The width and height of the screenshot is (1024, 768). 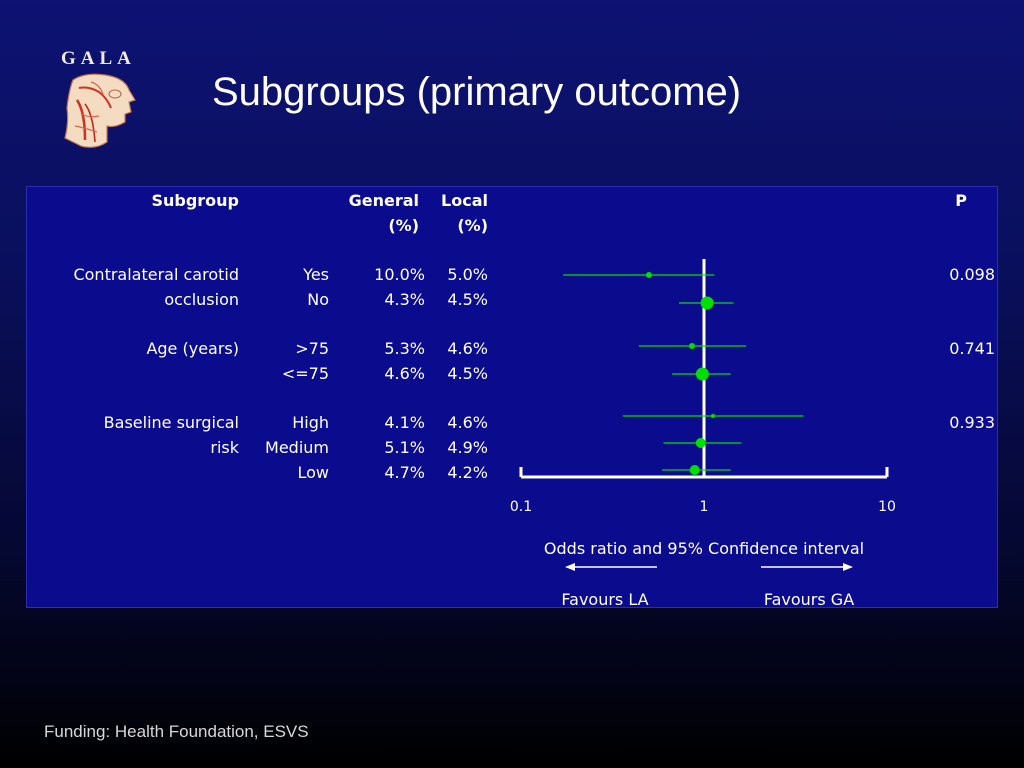 What do you see at coordinates (604, 598) in the screenshot?
I see `direction-label-left: Favours LA` at bounding box center [604, 598].